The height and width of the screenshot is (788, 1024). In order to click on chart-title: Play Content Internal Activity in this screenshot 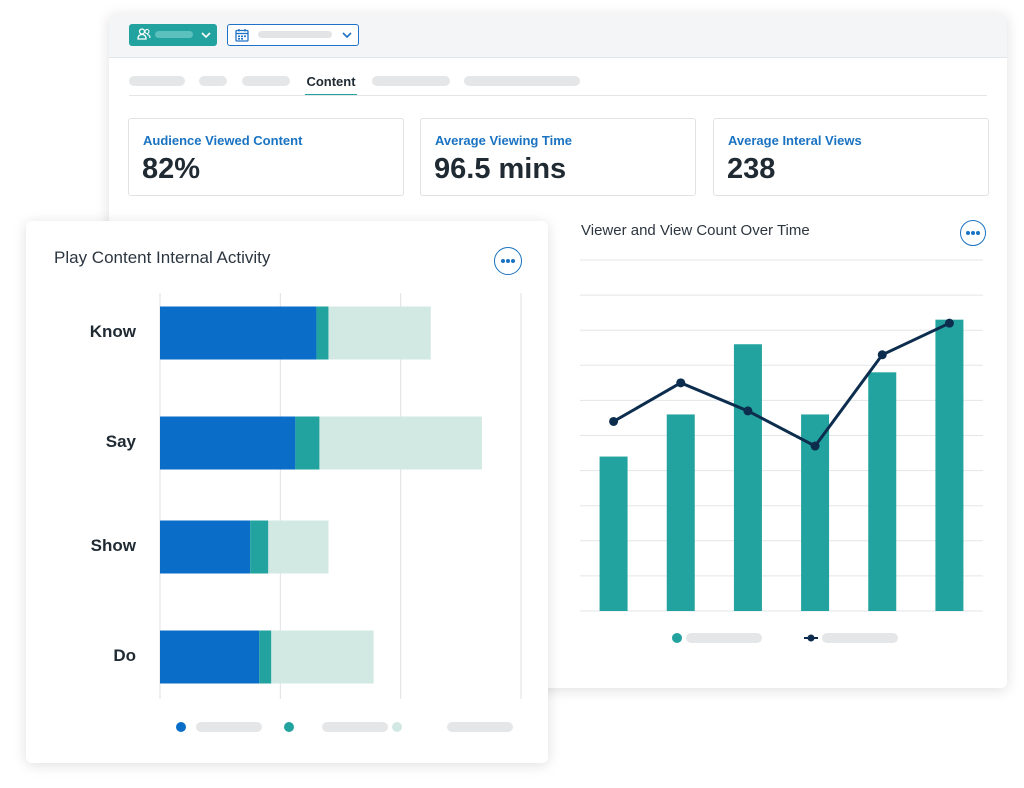, I will do `click(162, 257)`.